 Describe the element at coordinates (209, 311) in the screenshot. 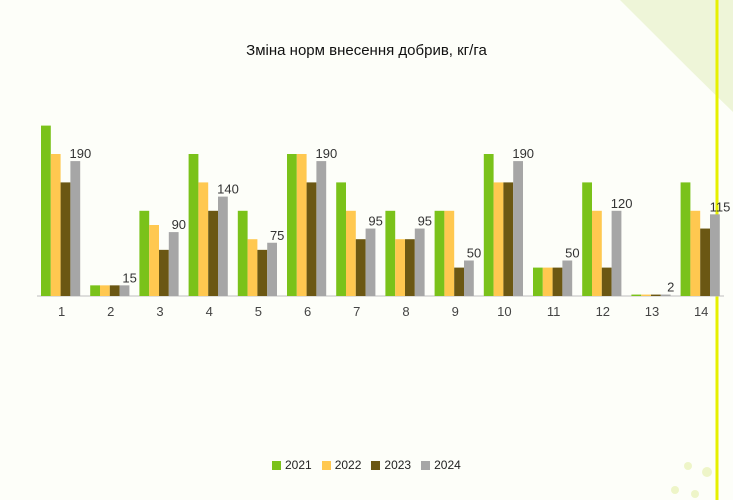

I see `x-tick-label: 4` at that location.